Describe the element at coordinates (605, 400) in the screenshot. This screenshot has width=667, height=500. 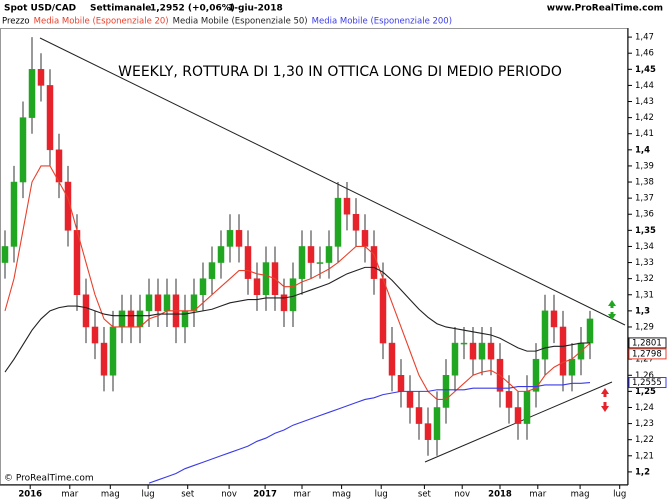
I see `down-arrow` at that location.